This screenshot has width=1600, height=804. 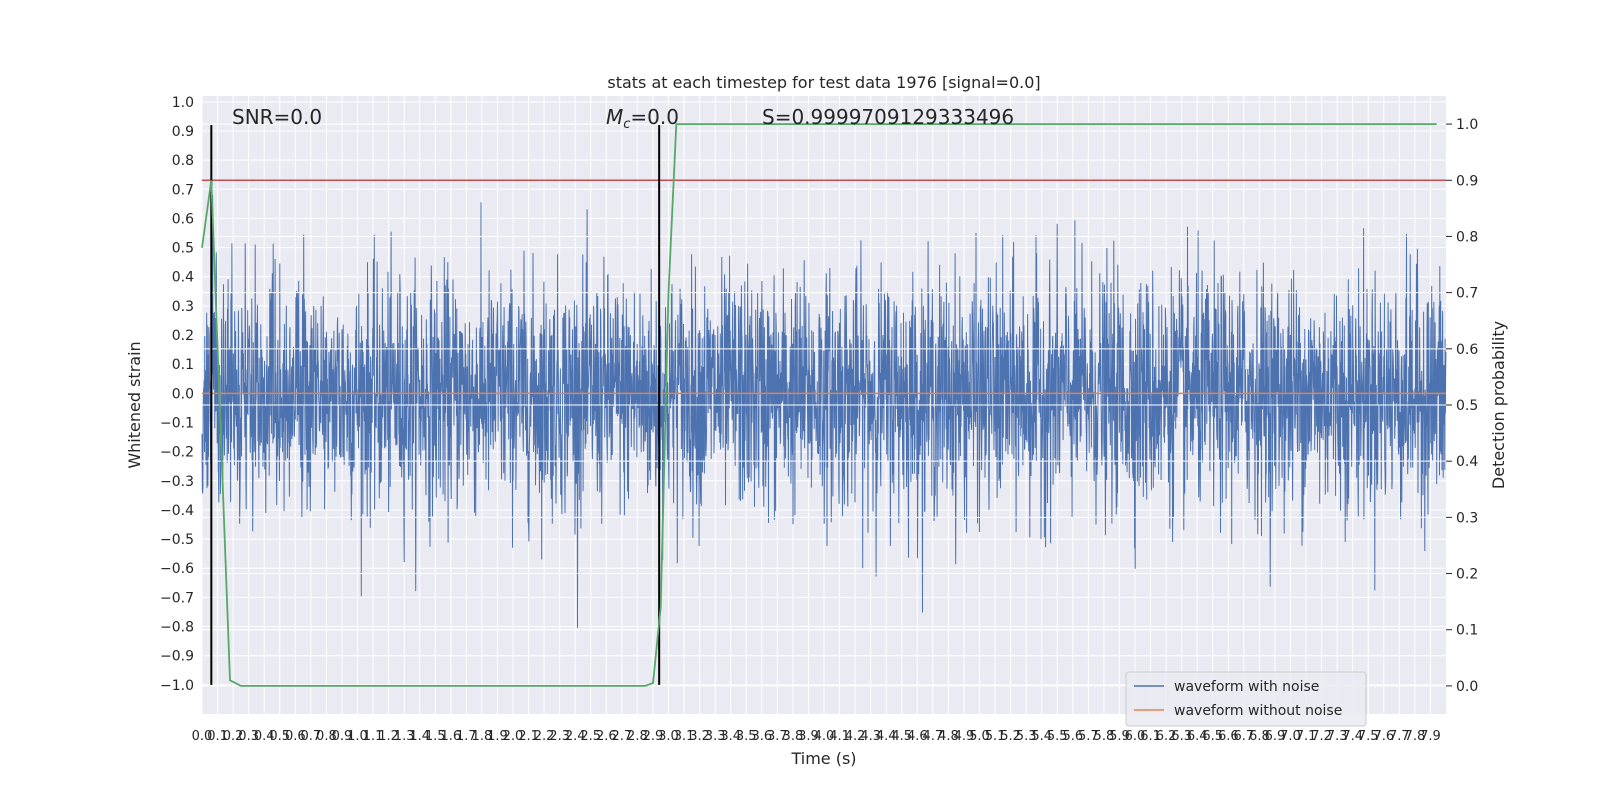 I want to click on x-tick-label: 1.6, so click(x=450, y=736).